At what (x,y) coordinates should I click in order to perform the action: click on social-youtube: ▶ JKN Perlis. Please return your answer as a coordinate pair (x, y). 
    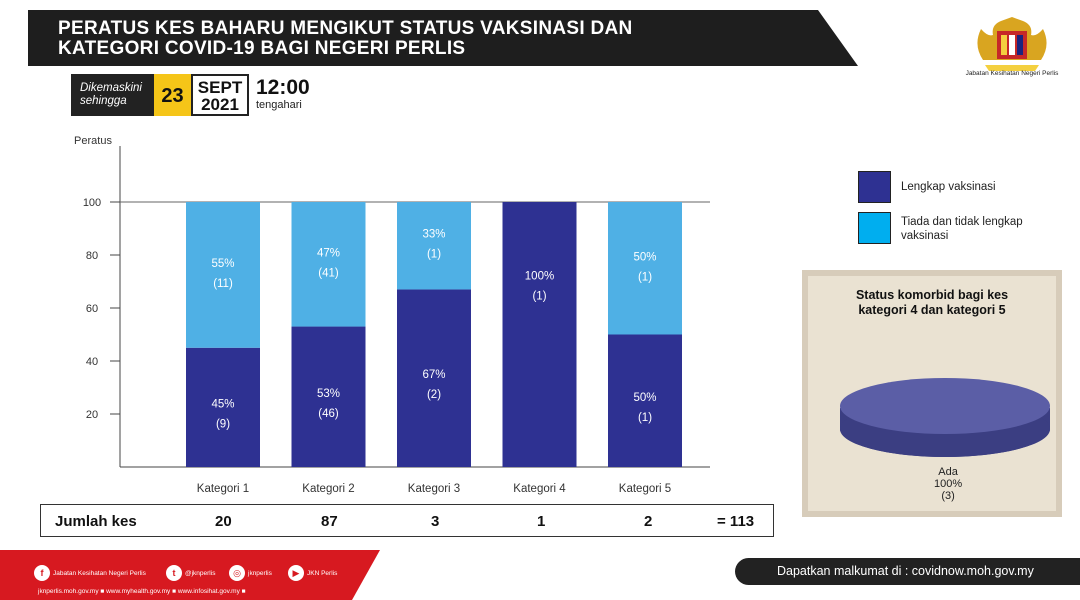
    Looking at the image, I should click on (312, 573).